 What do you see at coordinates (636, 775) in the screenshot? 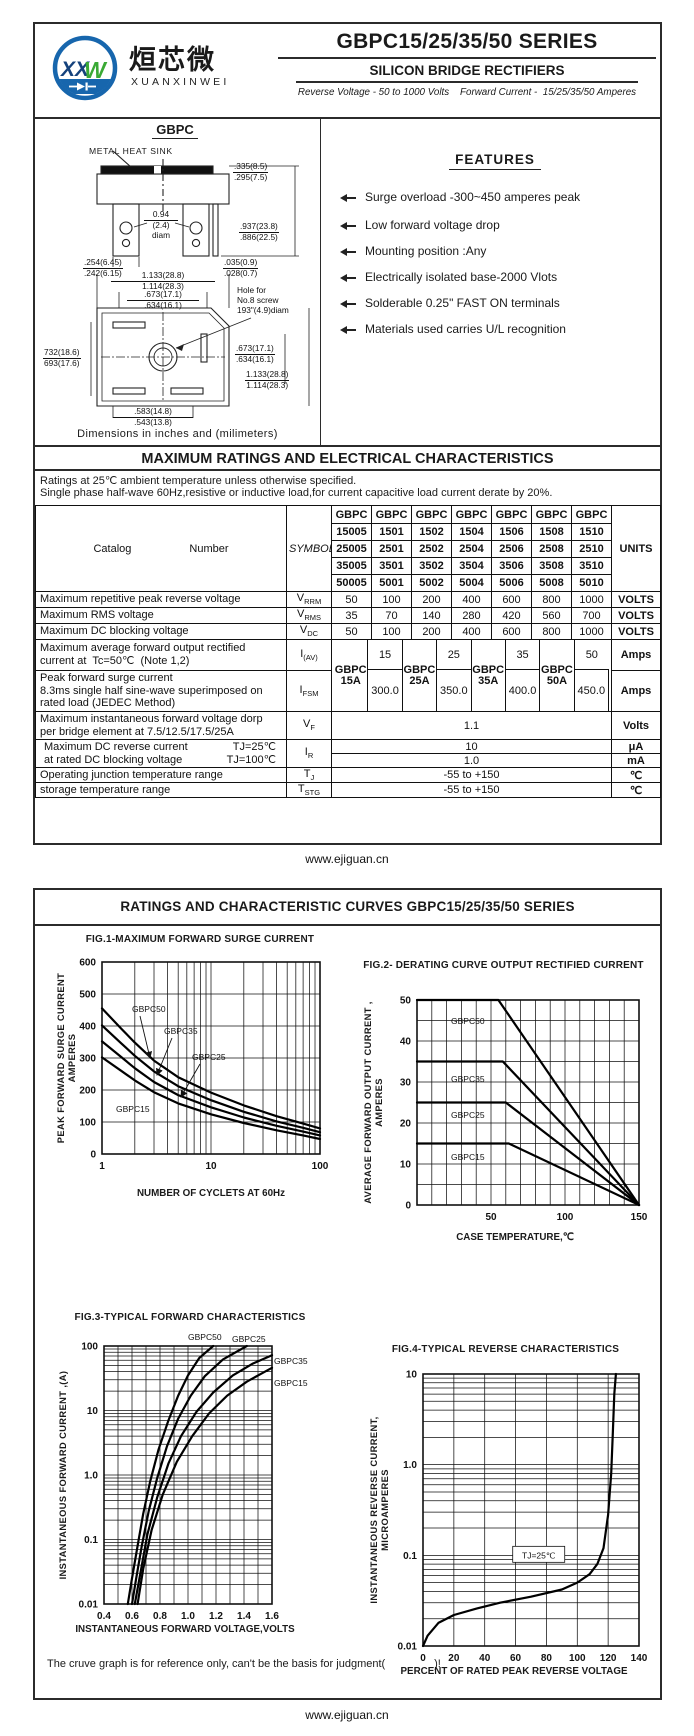
I see `unit-cell: ℃` at bounding box center [636, 775].